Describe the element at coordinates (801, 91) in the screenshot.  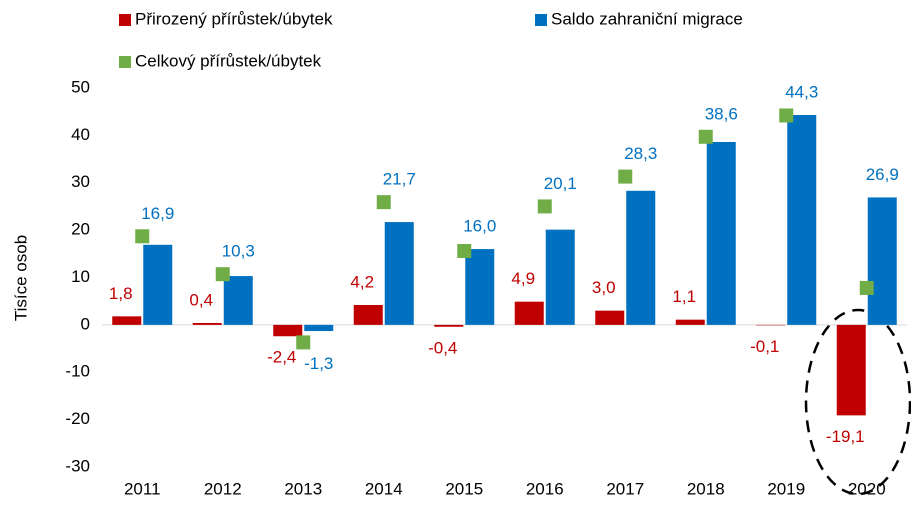
I see `data-label: 44,3` at that location.